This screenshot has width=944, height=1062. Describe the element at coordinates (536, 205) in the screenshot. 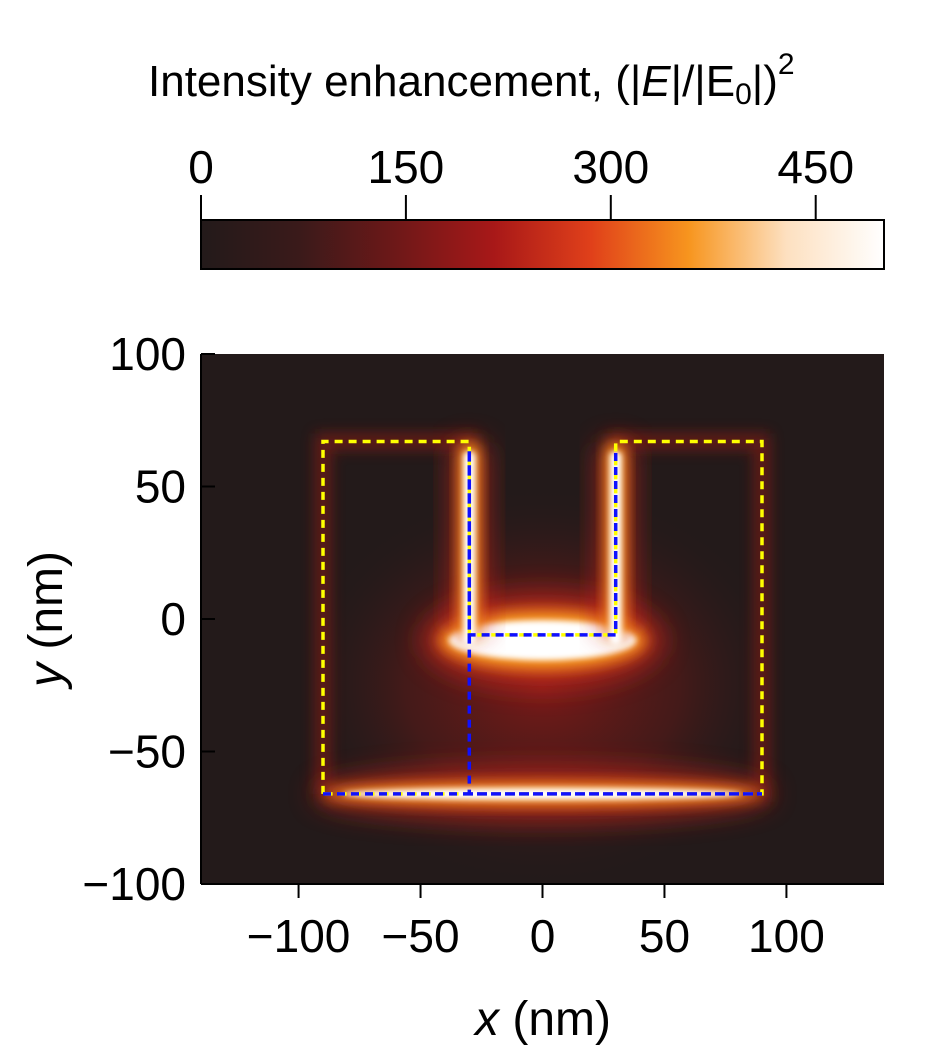

I see `colorbar: 0 150 300 450` at that location.